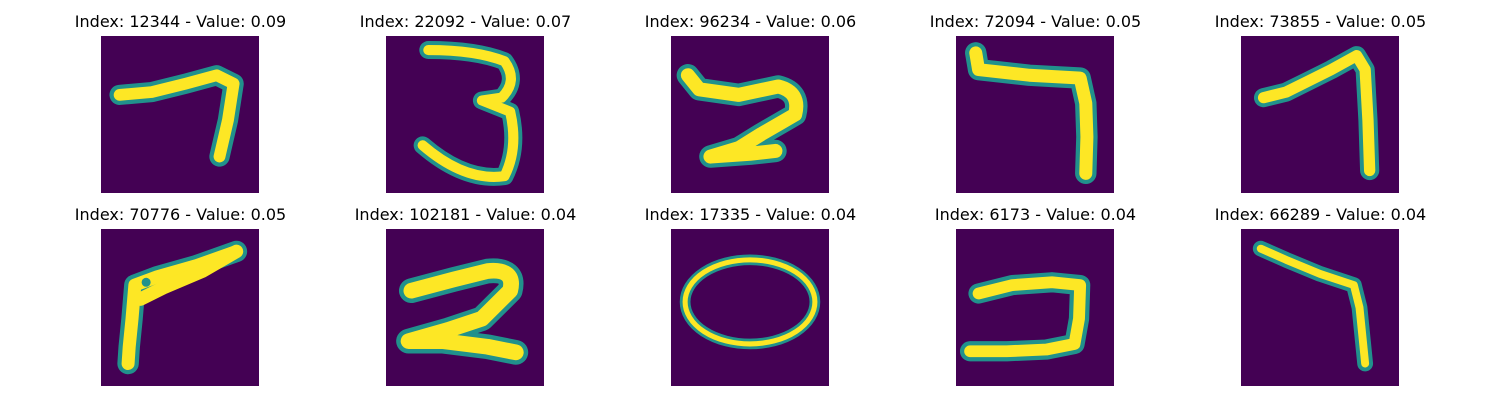 This screenshot has width=1500, height=400. I want to click on panel-title: Index: 17335 - Value: 0.04, so click(750, 214).